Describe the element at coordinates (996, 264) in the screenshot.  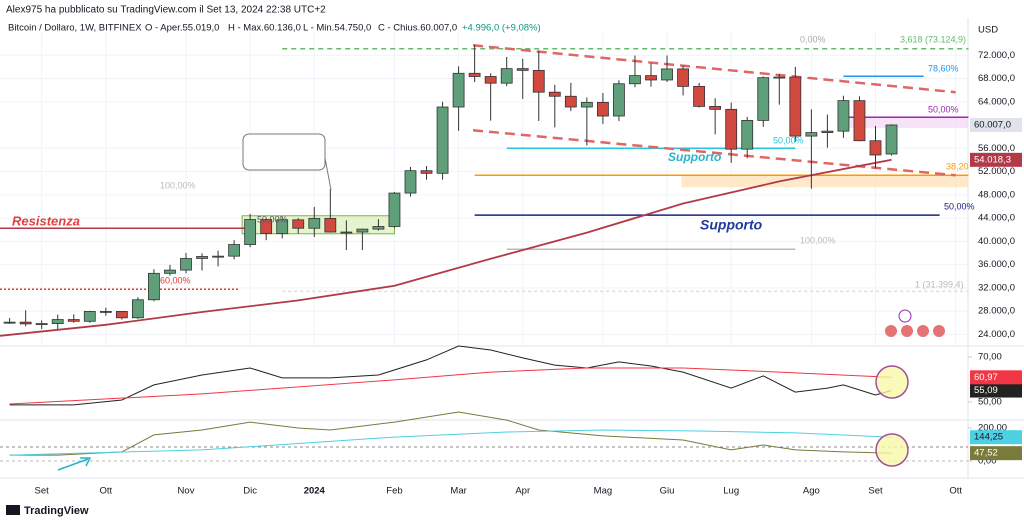
I see `y-tick-label: 36.000,0` at that location.